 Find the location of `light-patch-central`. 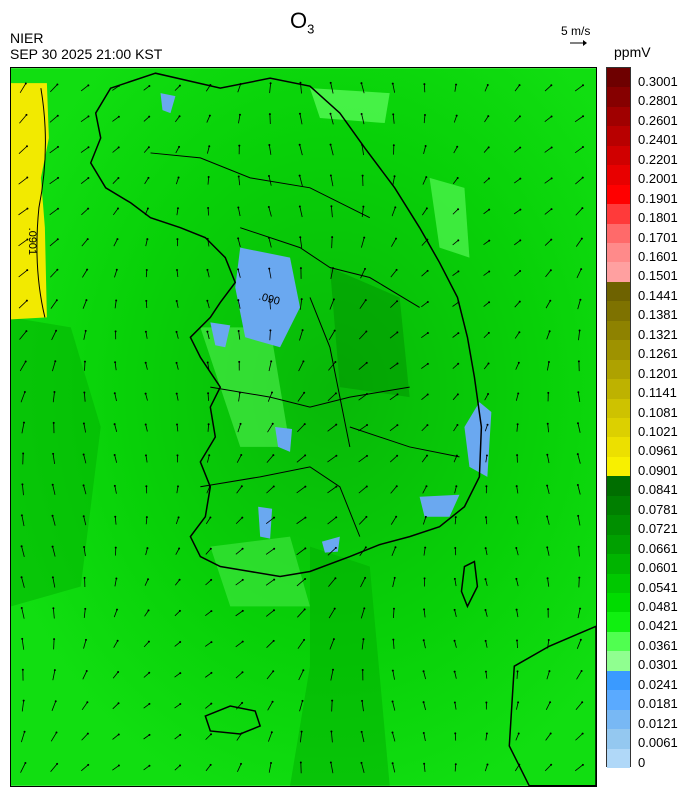

light-patch-central is located at coordinates (245, 387).